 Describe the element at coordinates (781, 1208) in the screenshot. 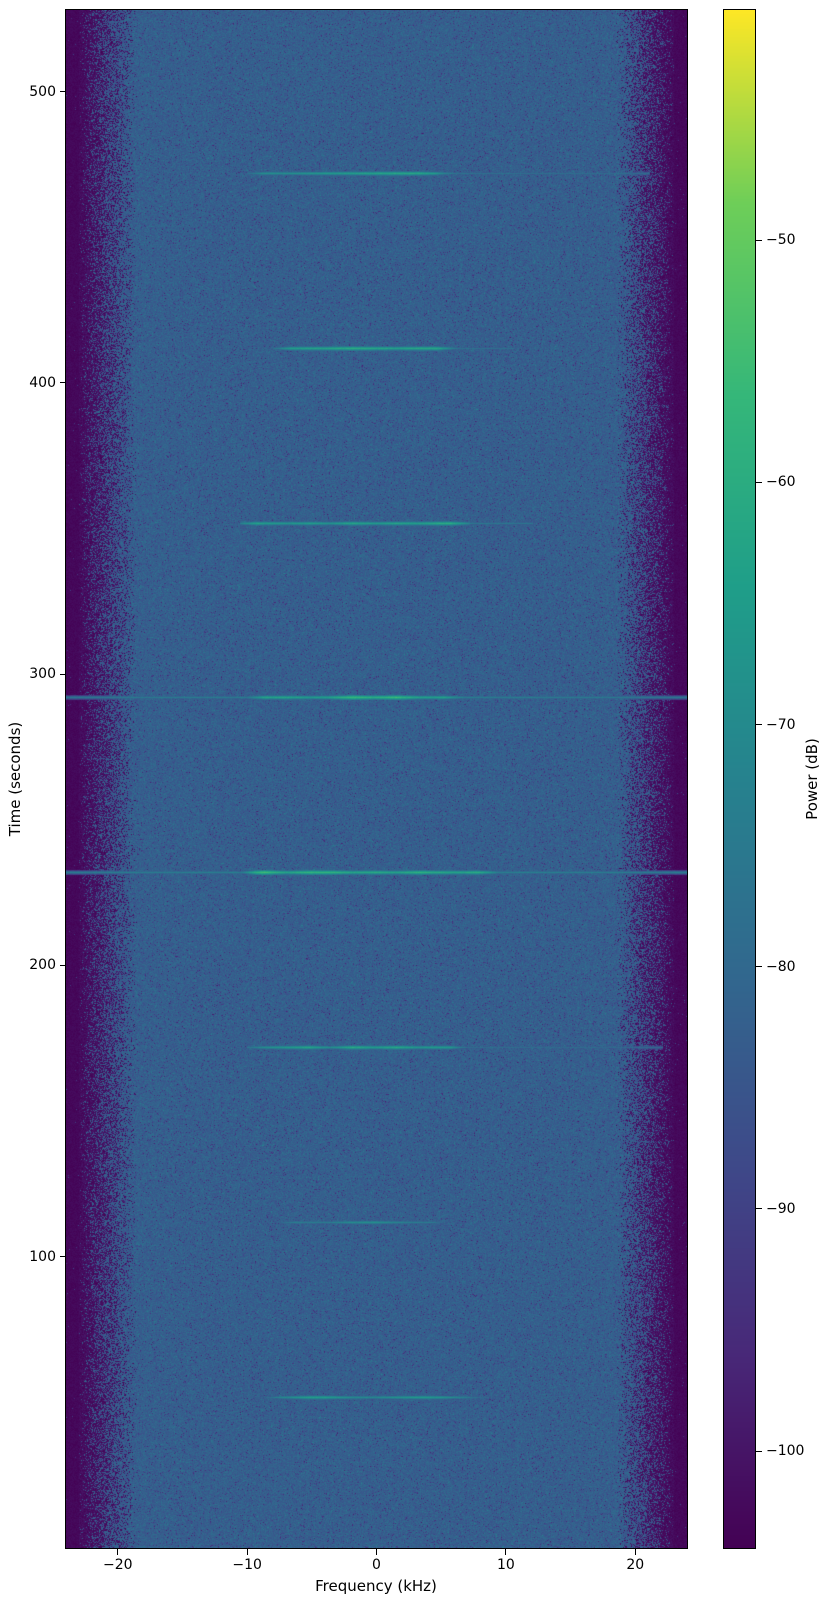

I see `colorbar-tick-label: −90` at that location.